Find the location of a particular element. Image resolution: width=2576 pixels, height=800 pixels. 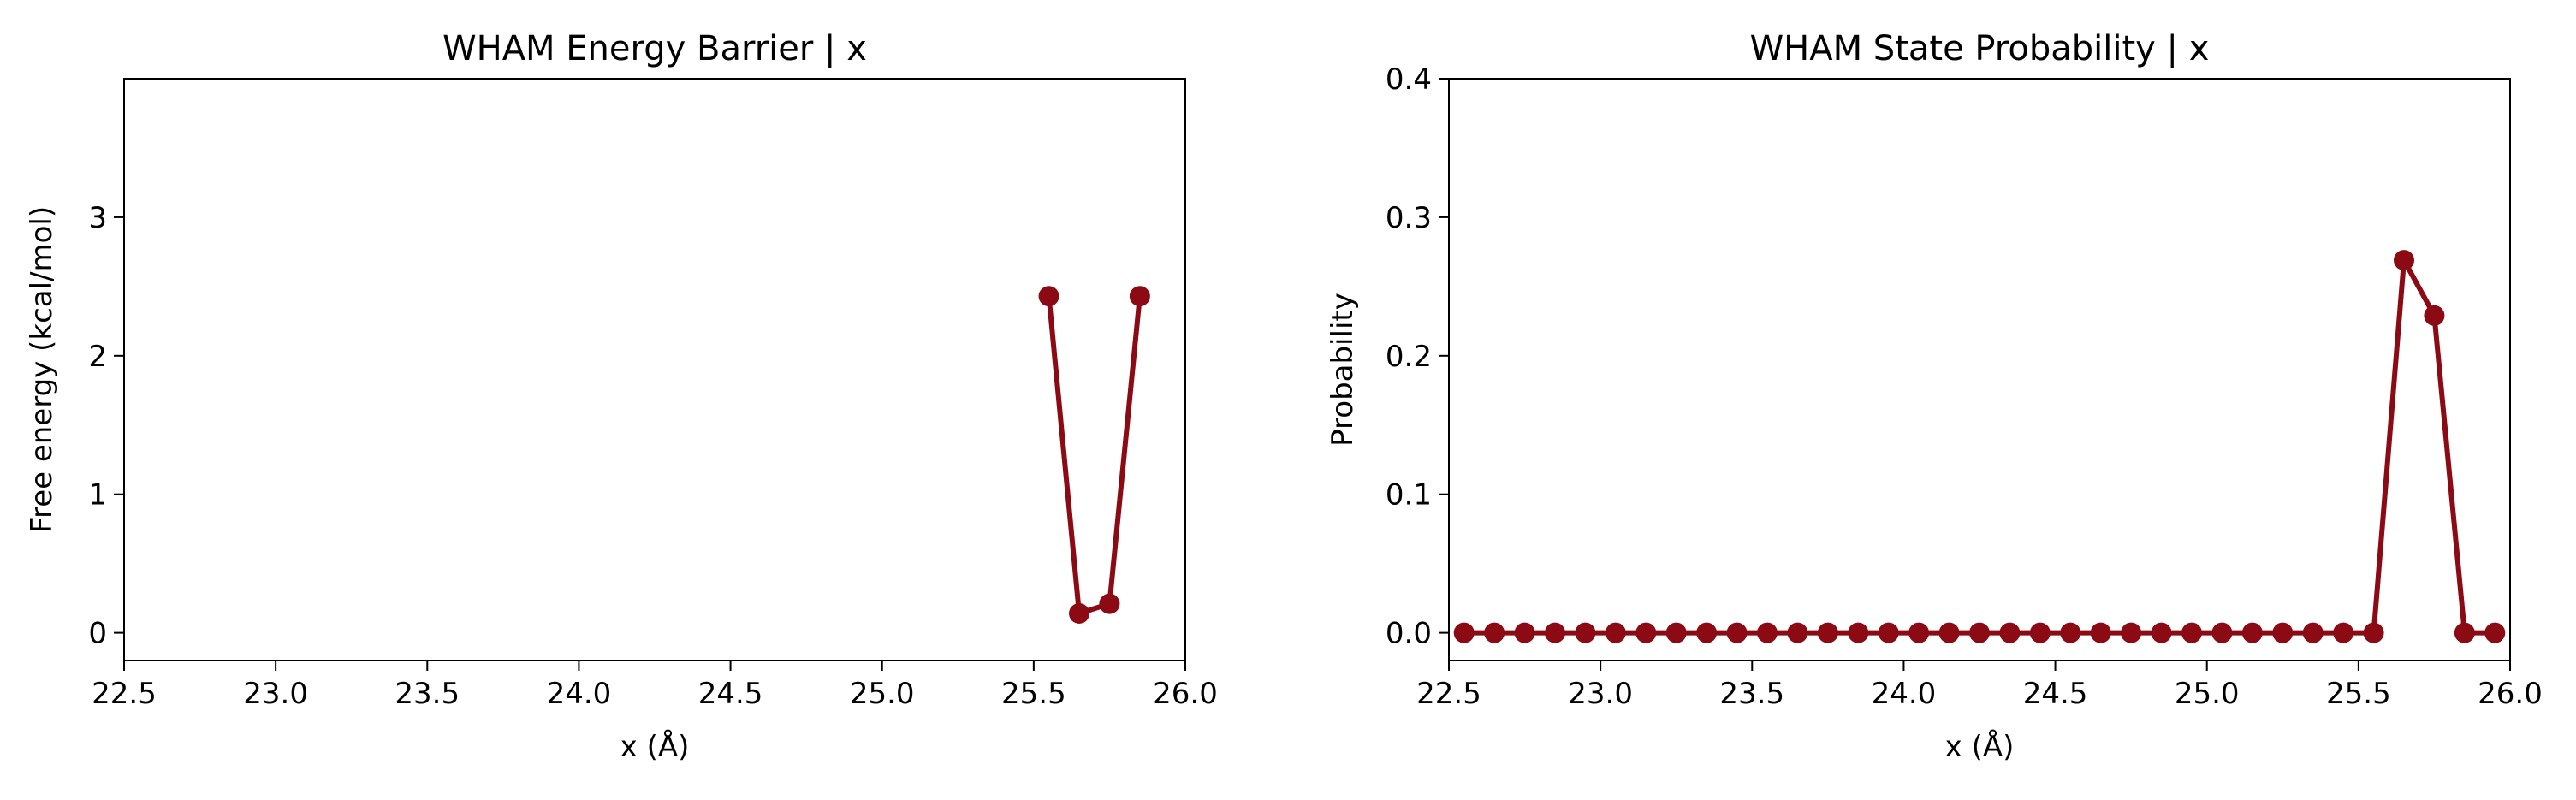

y-axis-label: Probability is located at coordinates (1343, 370).